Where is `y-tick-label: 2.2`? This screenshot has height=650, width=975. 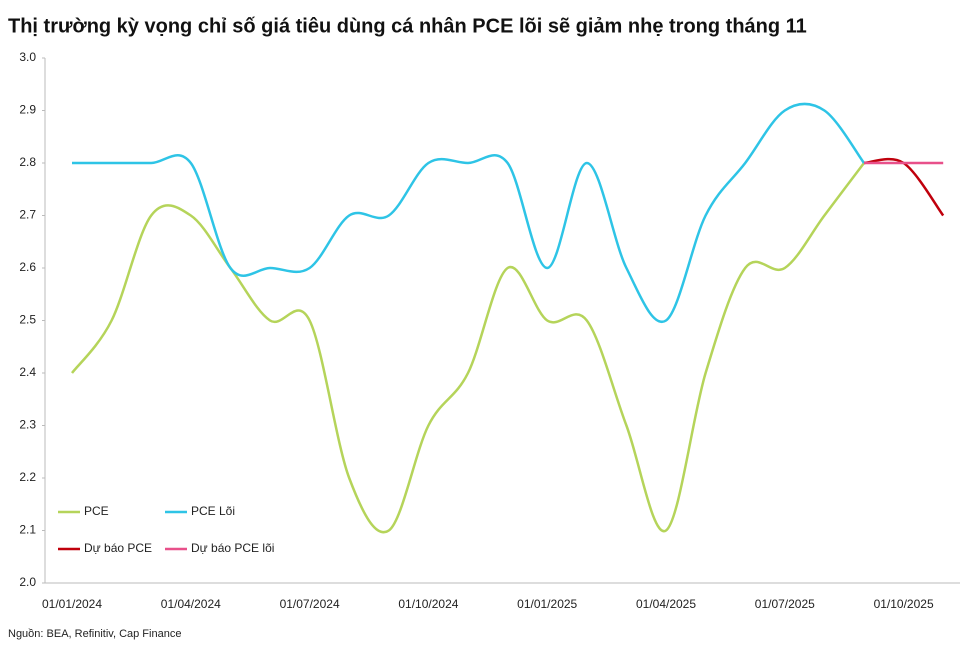
y-tick-label: 2.2 is located at coordinates (27, 477).